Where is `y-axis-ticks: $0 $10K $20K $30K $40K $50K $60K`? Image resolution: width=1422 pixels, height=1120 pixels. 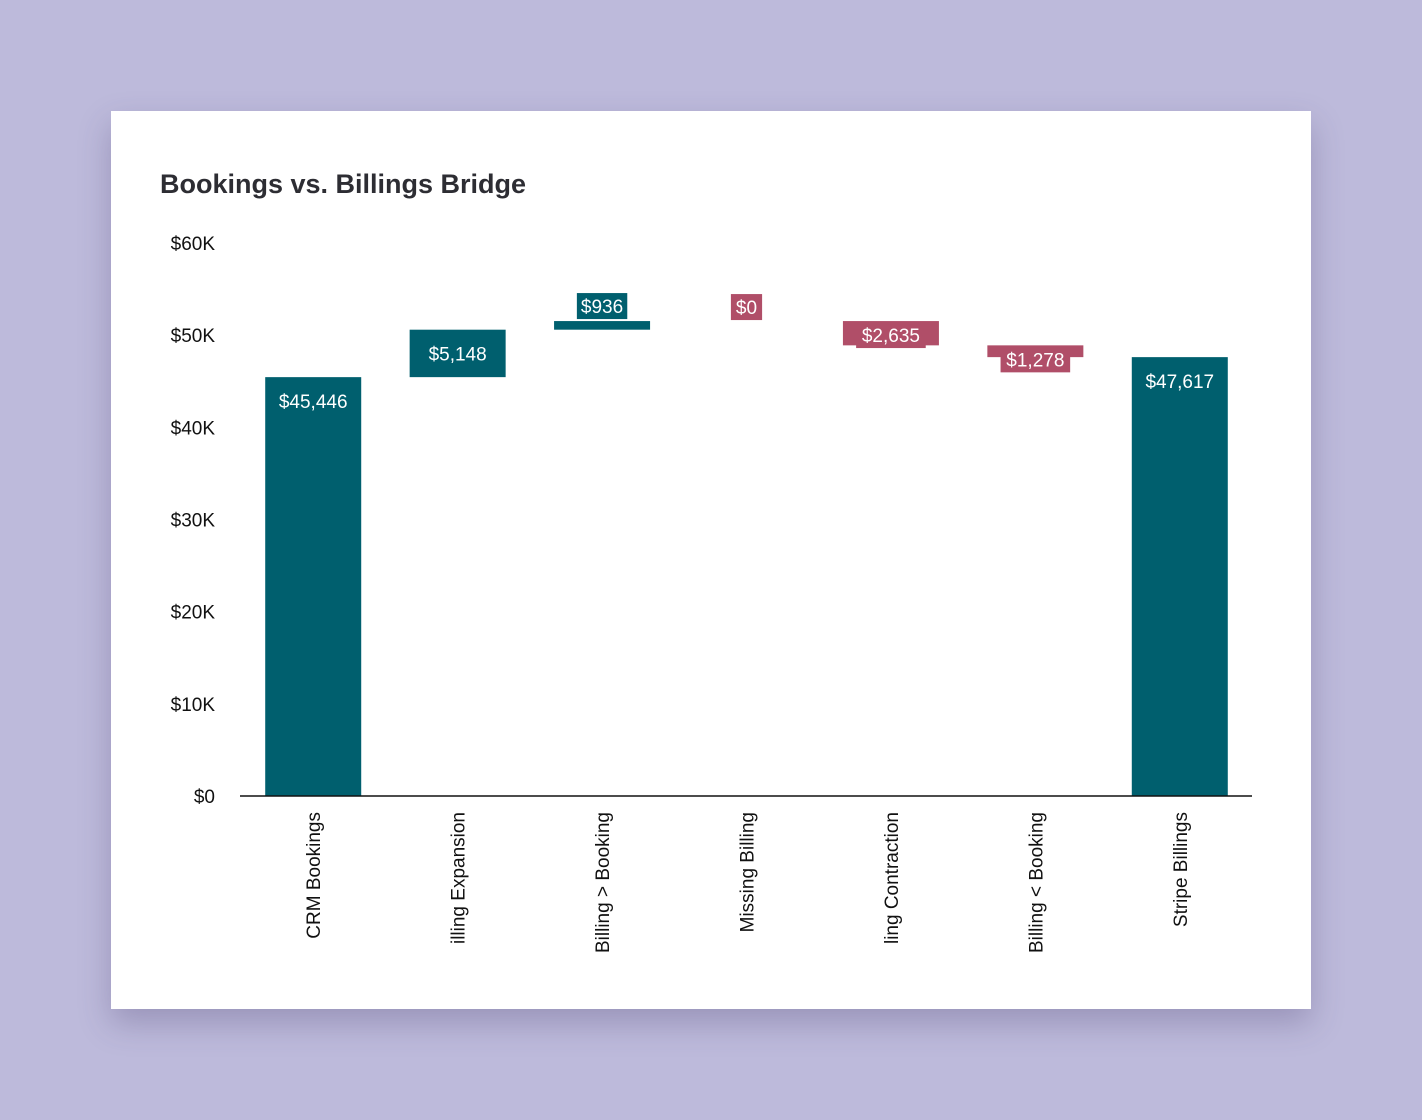 y-axis-ticks: $0 $10K $20K $30K $40K $50K $60K is located at coordinates (193, 521).